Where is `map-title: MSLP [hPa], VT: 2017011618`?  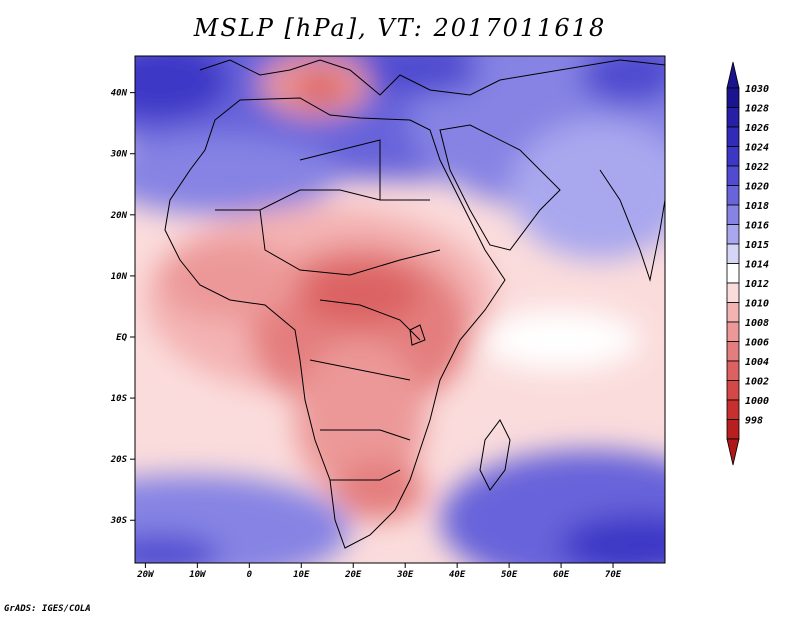
map-title: MSLP [hPa], VT: 2017011618 is located at coordinates (400, 28).